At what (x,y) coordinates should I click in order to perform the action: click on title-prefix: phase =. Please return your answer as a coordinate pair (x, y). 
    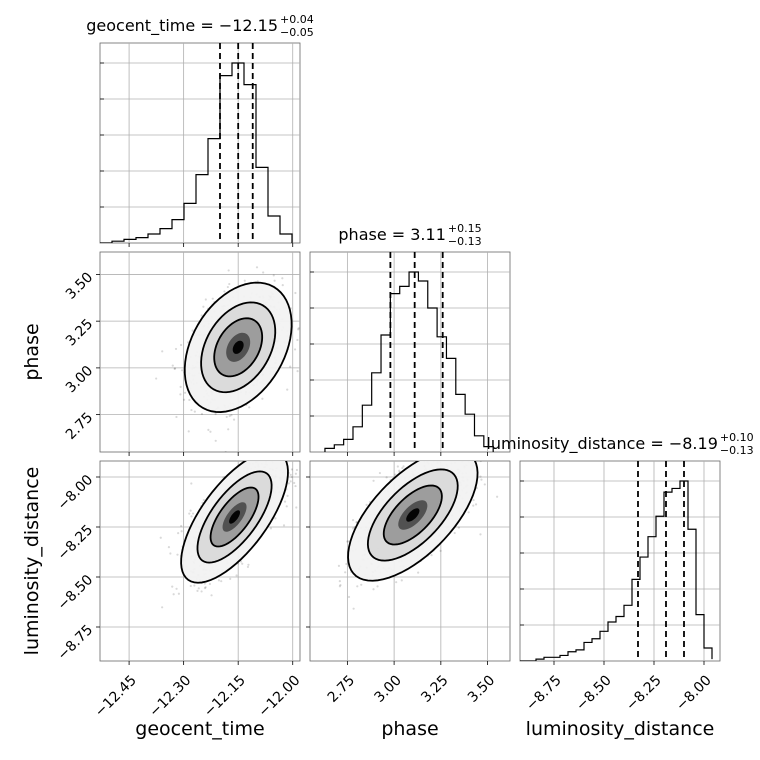
    Looking at the image, I should click on (374, 234).